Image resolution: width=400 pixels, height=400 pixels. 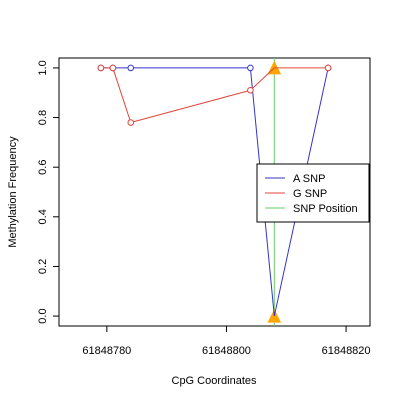 What do you see at coordinates (43, 266) in the screenshot?
I see `y-tick-label: 0.2` at bounding box center [43, 266].